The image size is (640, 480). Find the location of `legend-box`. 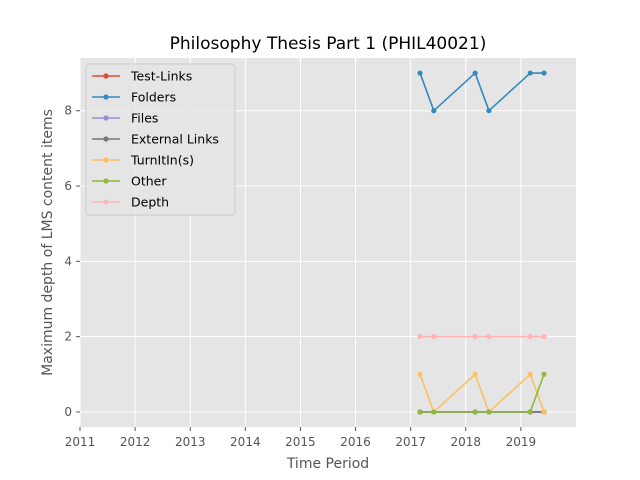

legend-box is located at coordinates (160, 139).